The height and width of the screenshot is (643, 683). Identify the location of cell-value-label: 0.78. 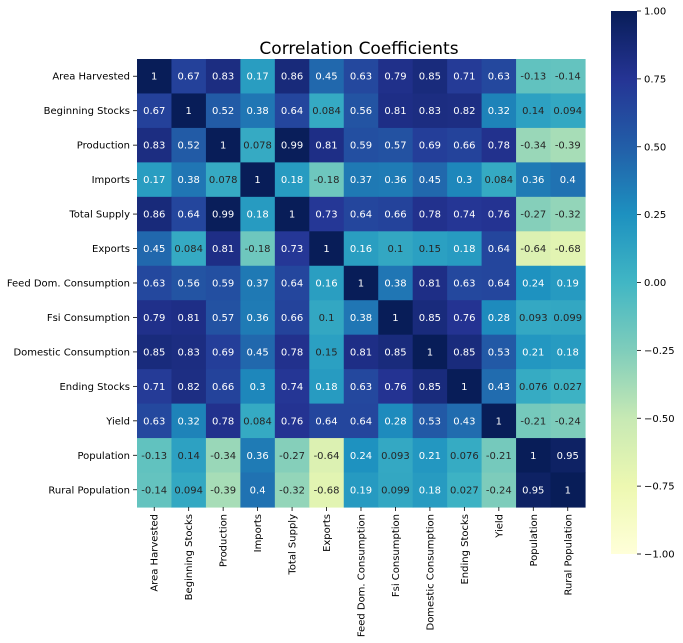
(223, 421).